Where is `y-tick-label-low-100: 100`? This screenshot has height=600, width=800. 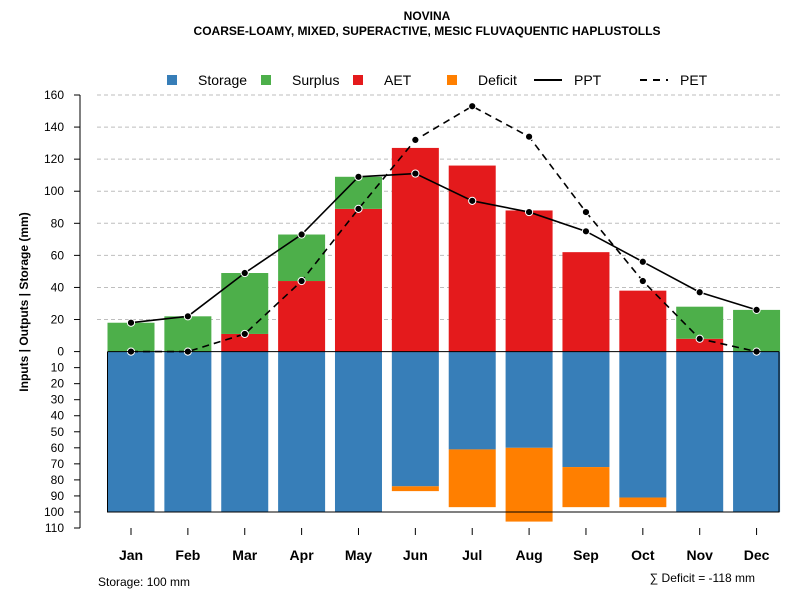
y-tick-label-low-100: 100 is located at coordinates (54, 512).